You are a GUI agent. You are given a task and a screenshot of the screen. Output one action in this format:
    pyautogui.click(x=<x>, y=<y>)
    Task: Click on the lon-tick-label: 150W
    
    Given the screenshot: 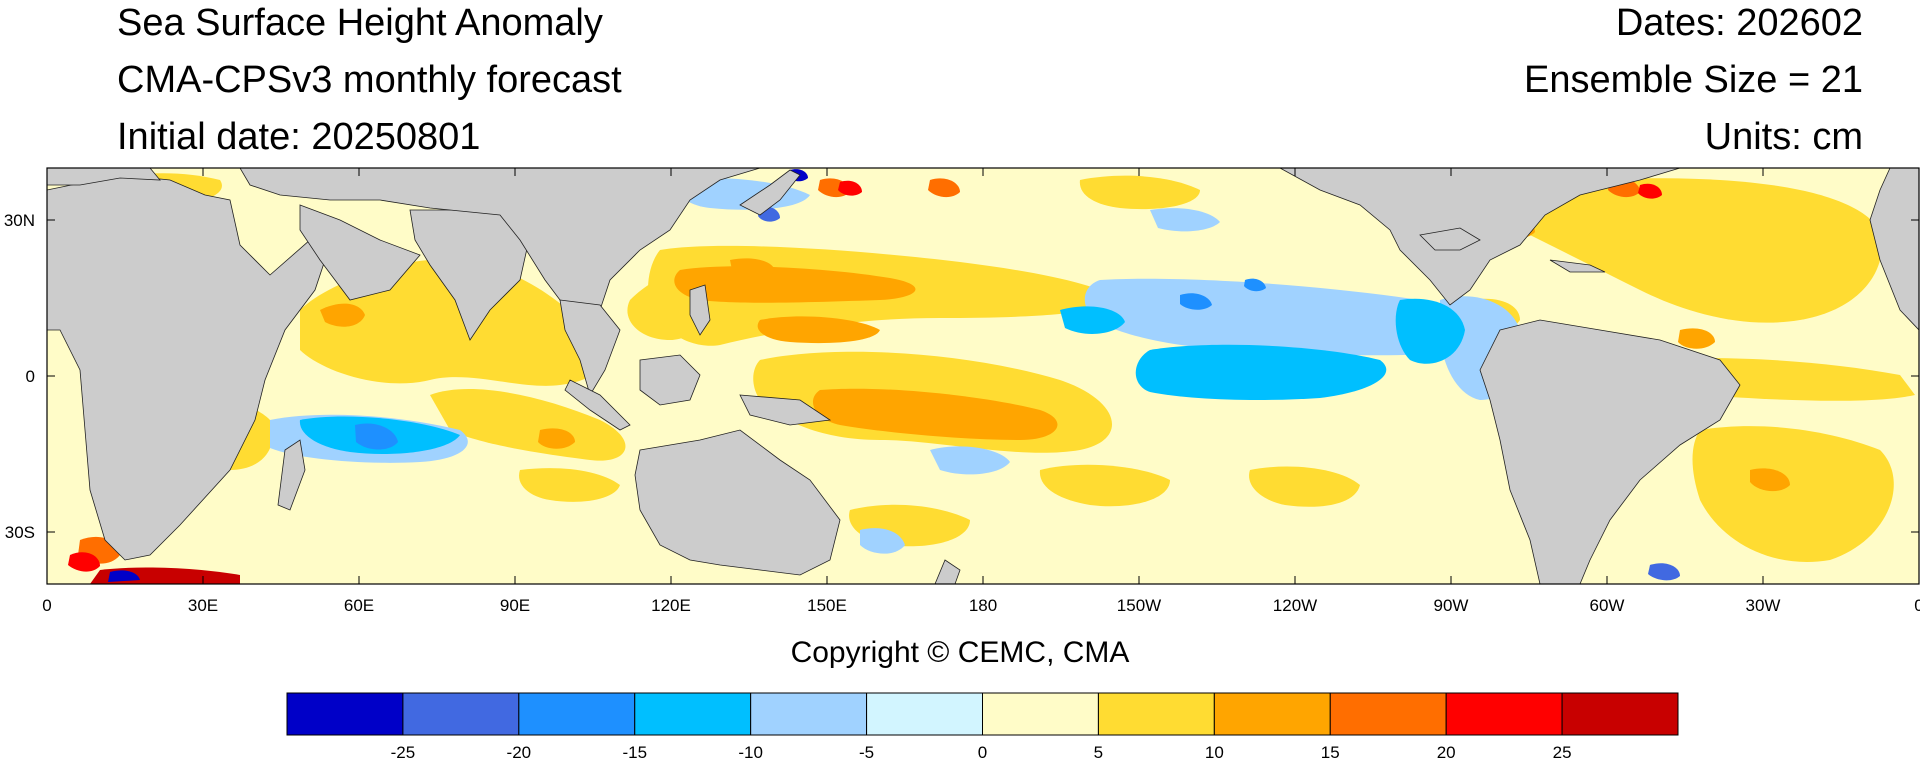 What is the action you would take?
    pyautogui.click(x=1139, y=605)
    